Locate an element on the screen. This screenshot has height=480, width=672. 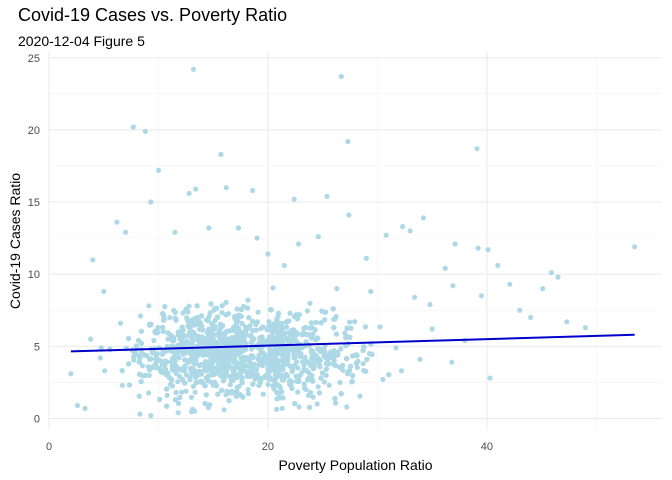
y-tick-label: 20 is located at coordinates (34, 131).